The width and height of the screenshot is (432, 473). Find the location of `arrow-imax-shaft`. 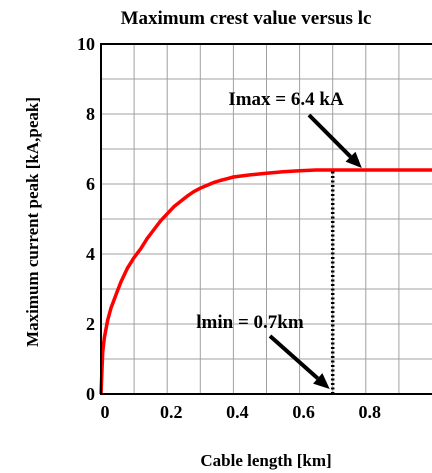

arrow-imax-shaft is located at coordinates (330, 136).